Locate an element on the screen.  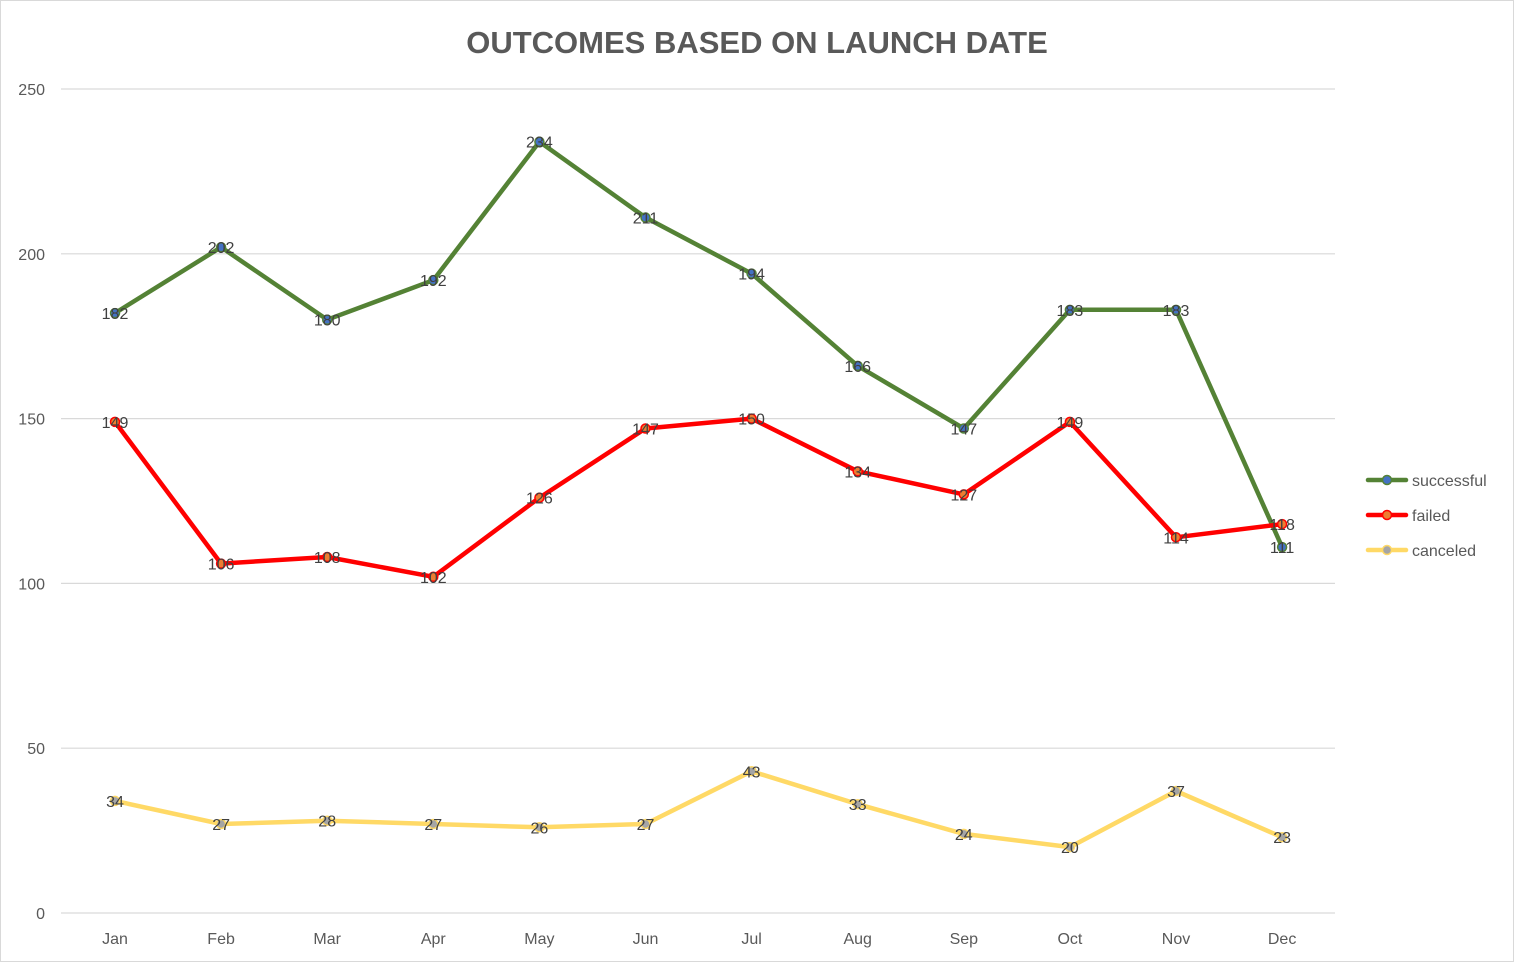
data-label-canceled: 37 is located at coordinates (1176, 792).